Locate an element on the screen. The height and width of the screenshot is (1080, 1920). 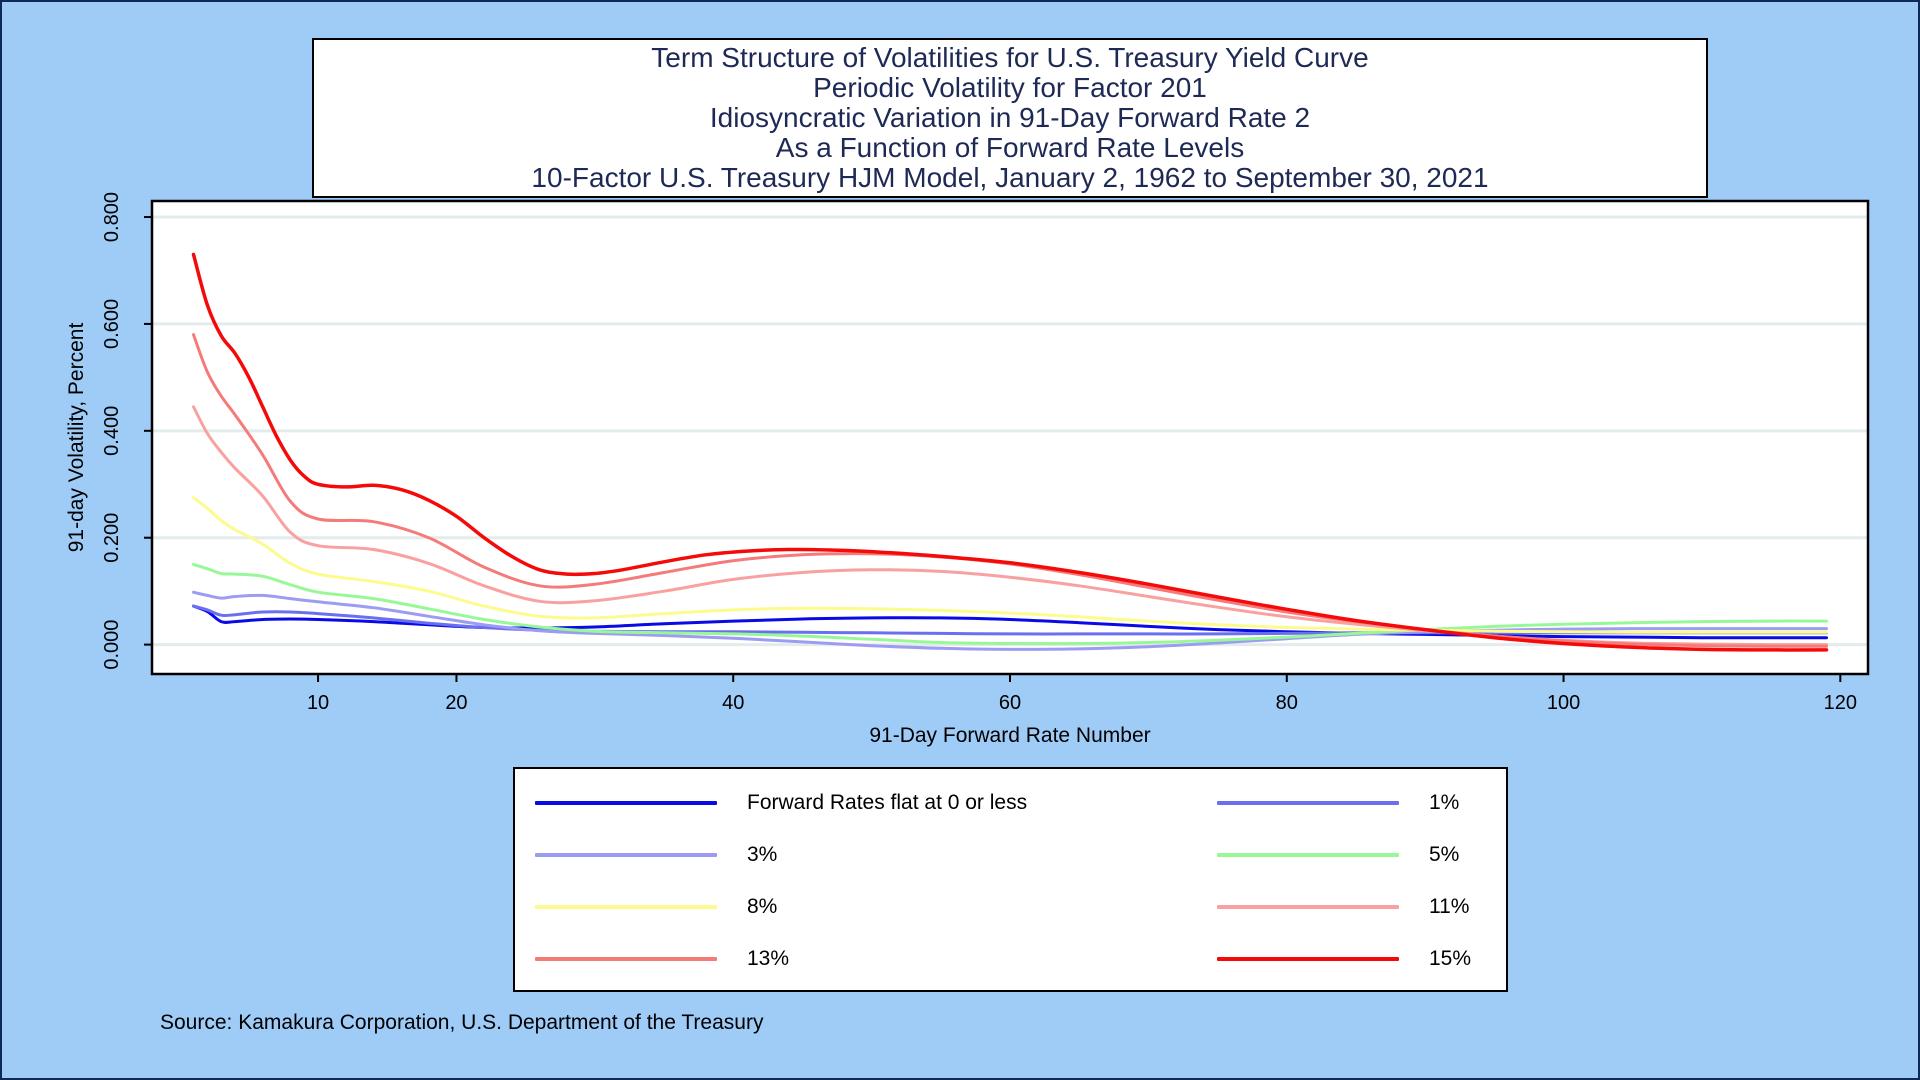
legend-label: 13% is located at coordinates (768, 958).